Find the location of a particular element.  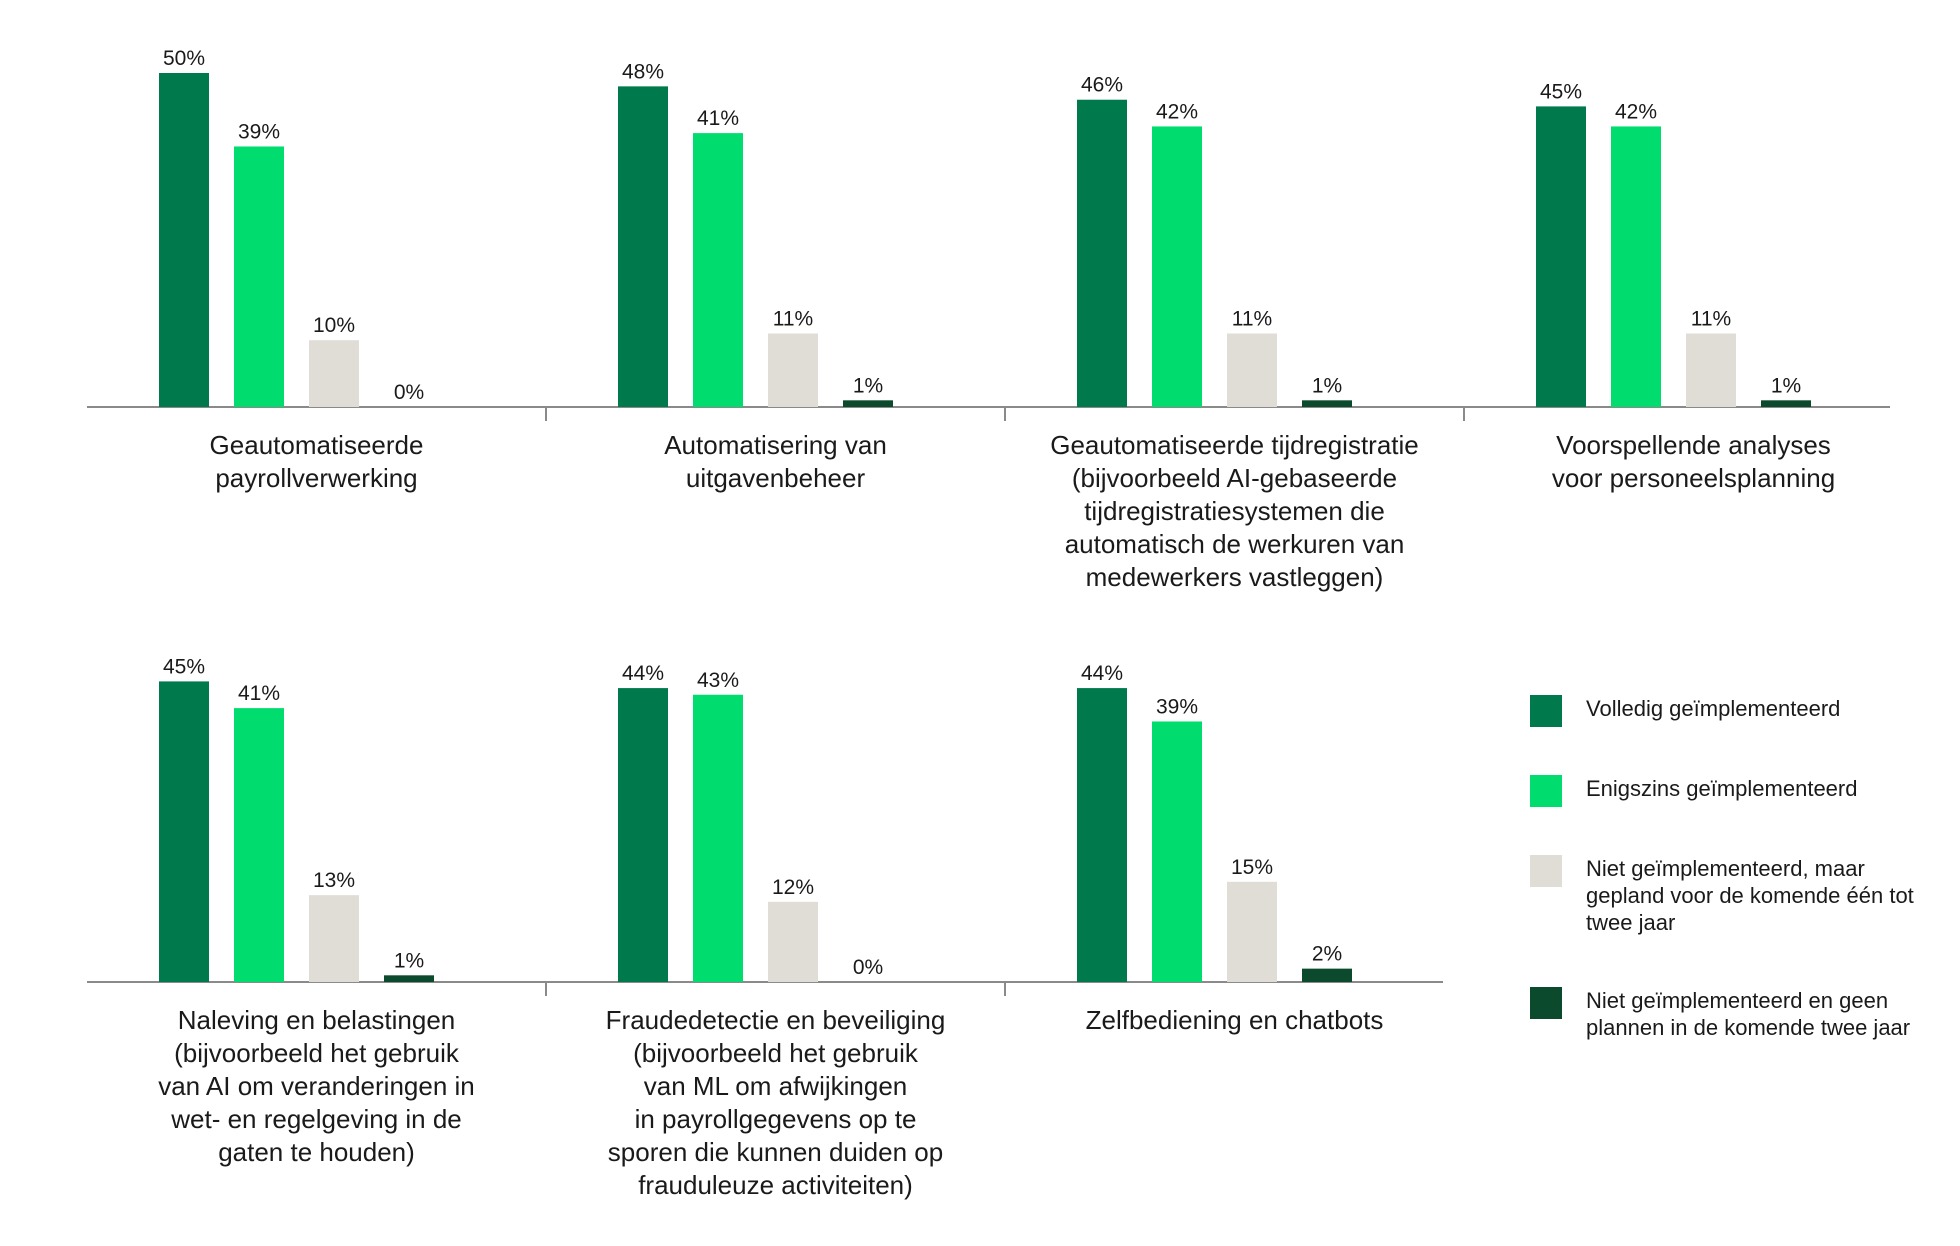

legend-label-partly: Enigszins geïmplementeerd is located at coordinates (1722, 788).